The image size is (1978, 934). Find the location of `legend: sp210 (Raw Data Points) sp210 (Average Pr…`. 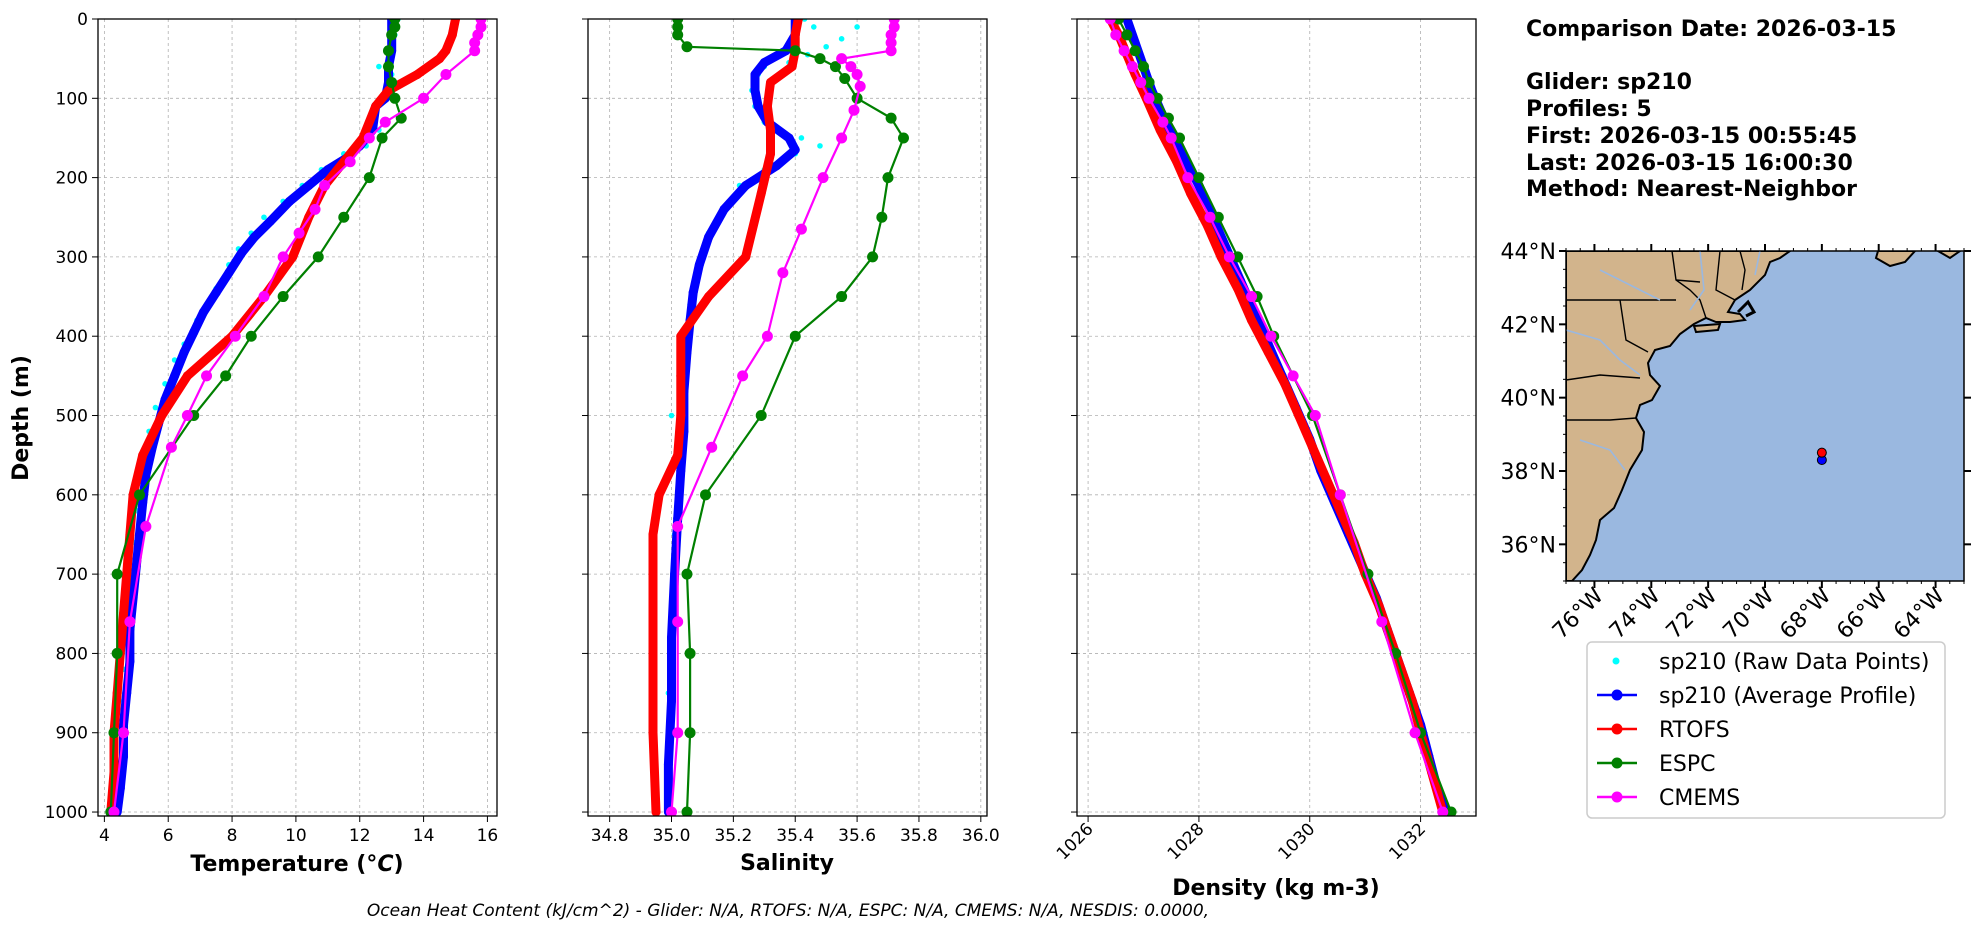

legend: sp210 (Raw Data Points) sp210 (Average Pr… is located at coordinates (1766, 730).